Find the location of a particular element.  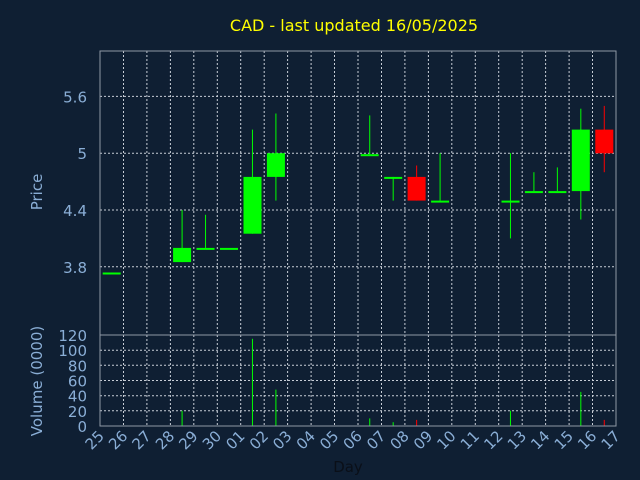

day-tick-label: 15 is located at coordinates (564, 440).